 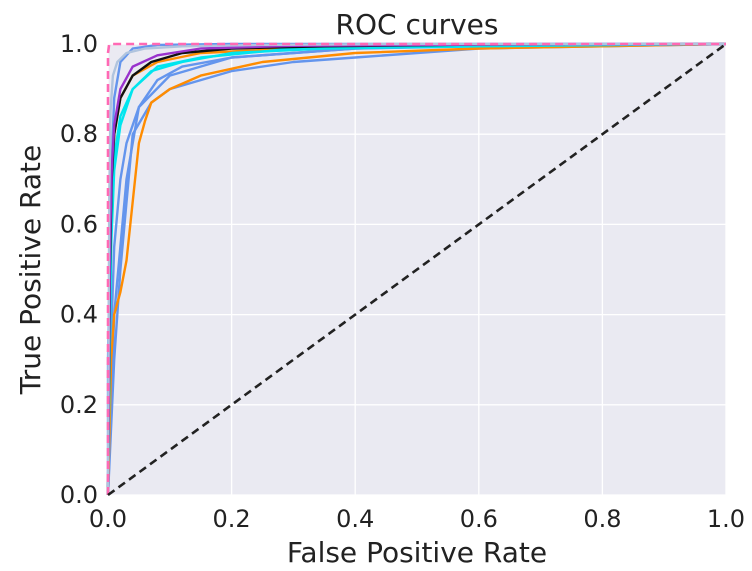 I want to click on y-tick-label: 0.4, so click(x=79, y=315).